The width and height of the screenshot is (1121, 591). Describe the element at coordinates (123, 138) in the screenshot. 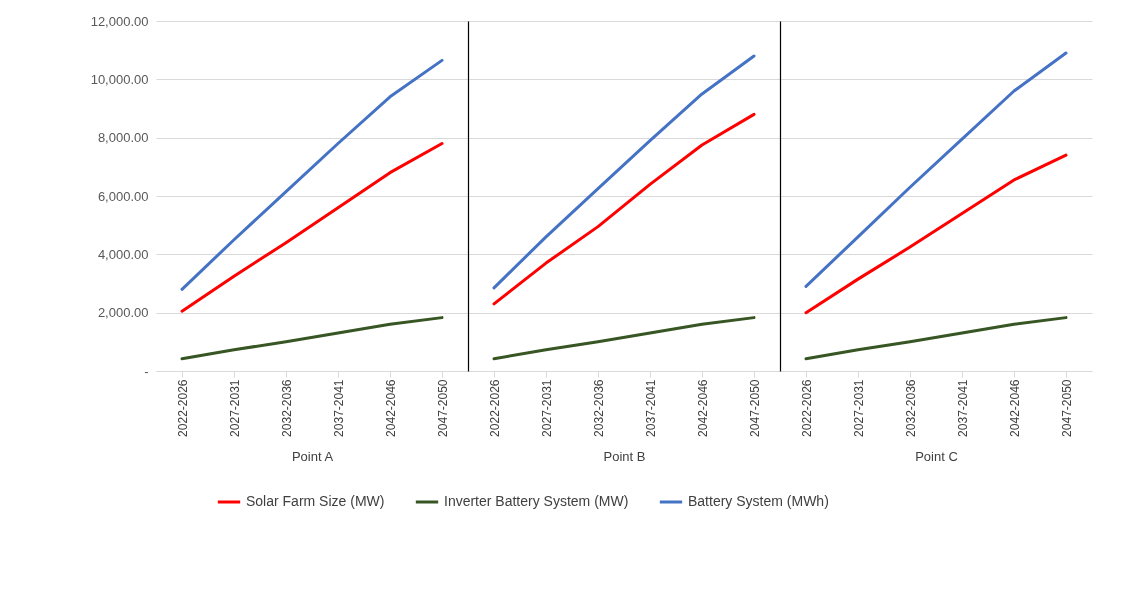

I see `y-tick-label: 8,000.00` at that location.